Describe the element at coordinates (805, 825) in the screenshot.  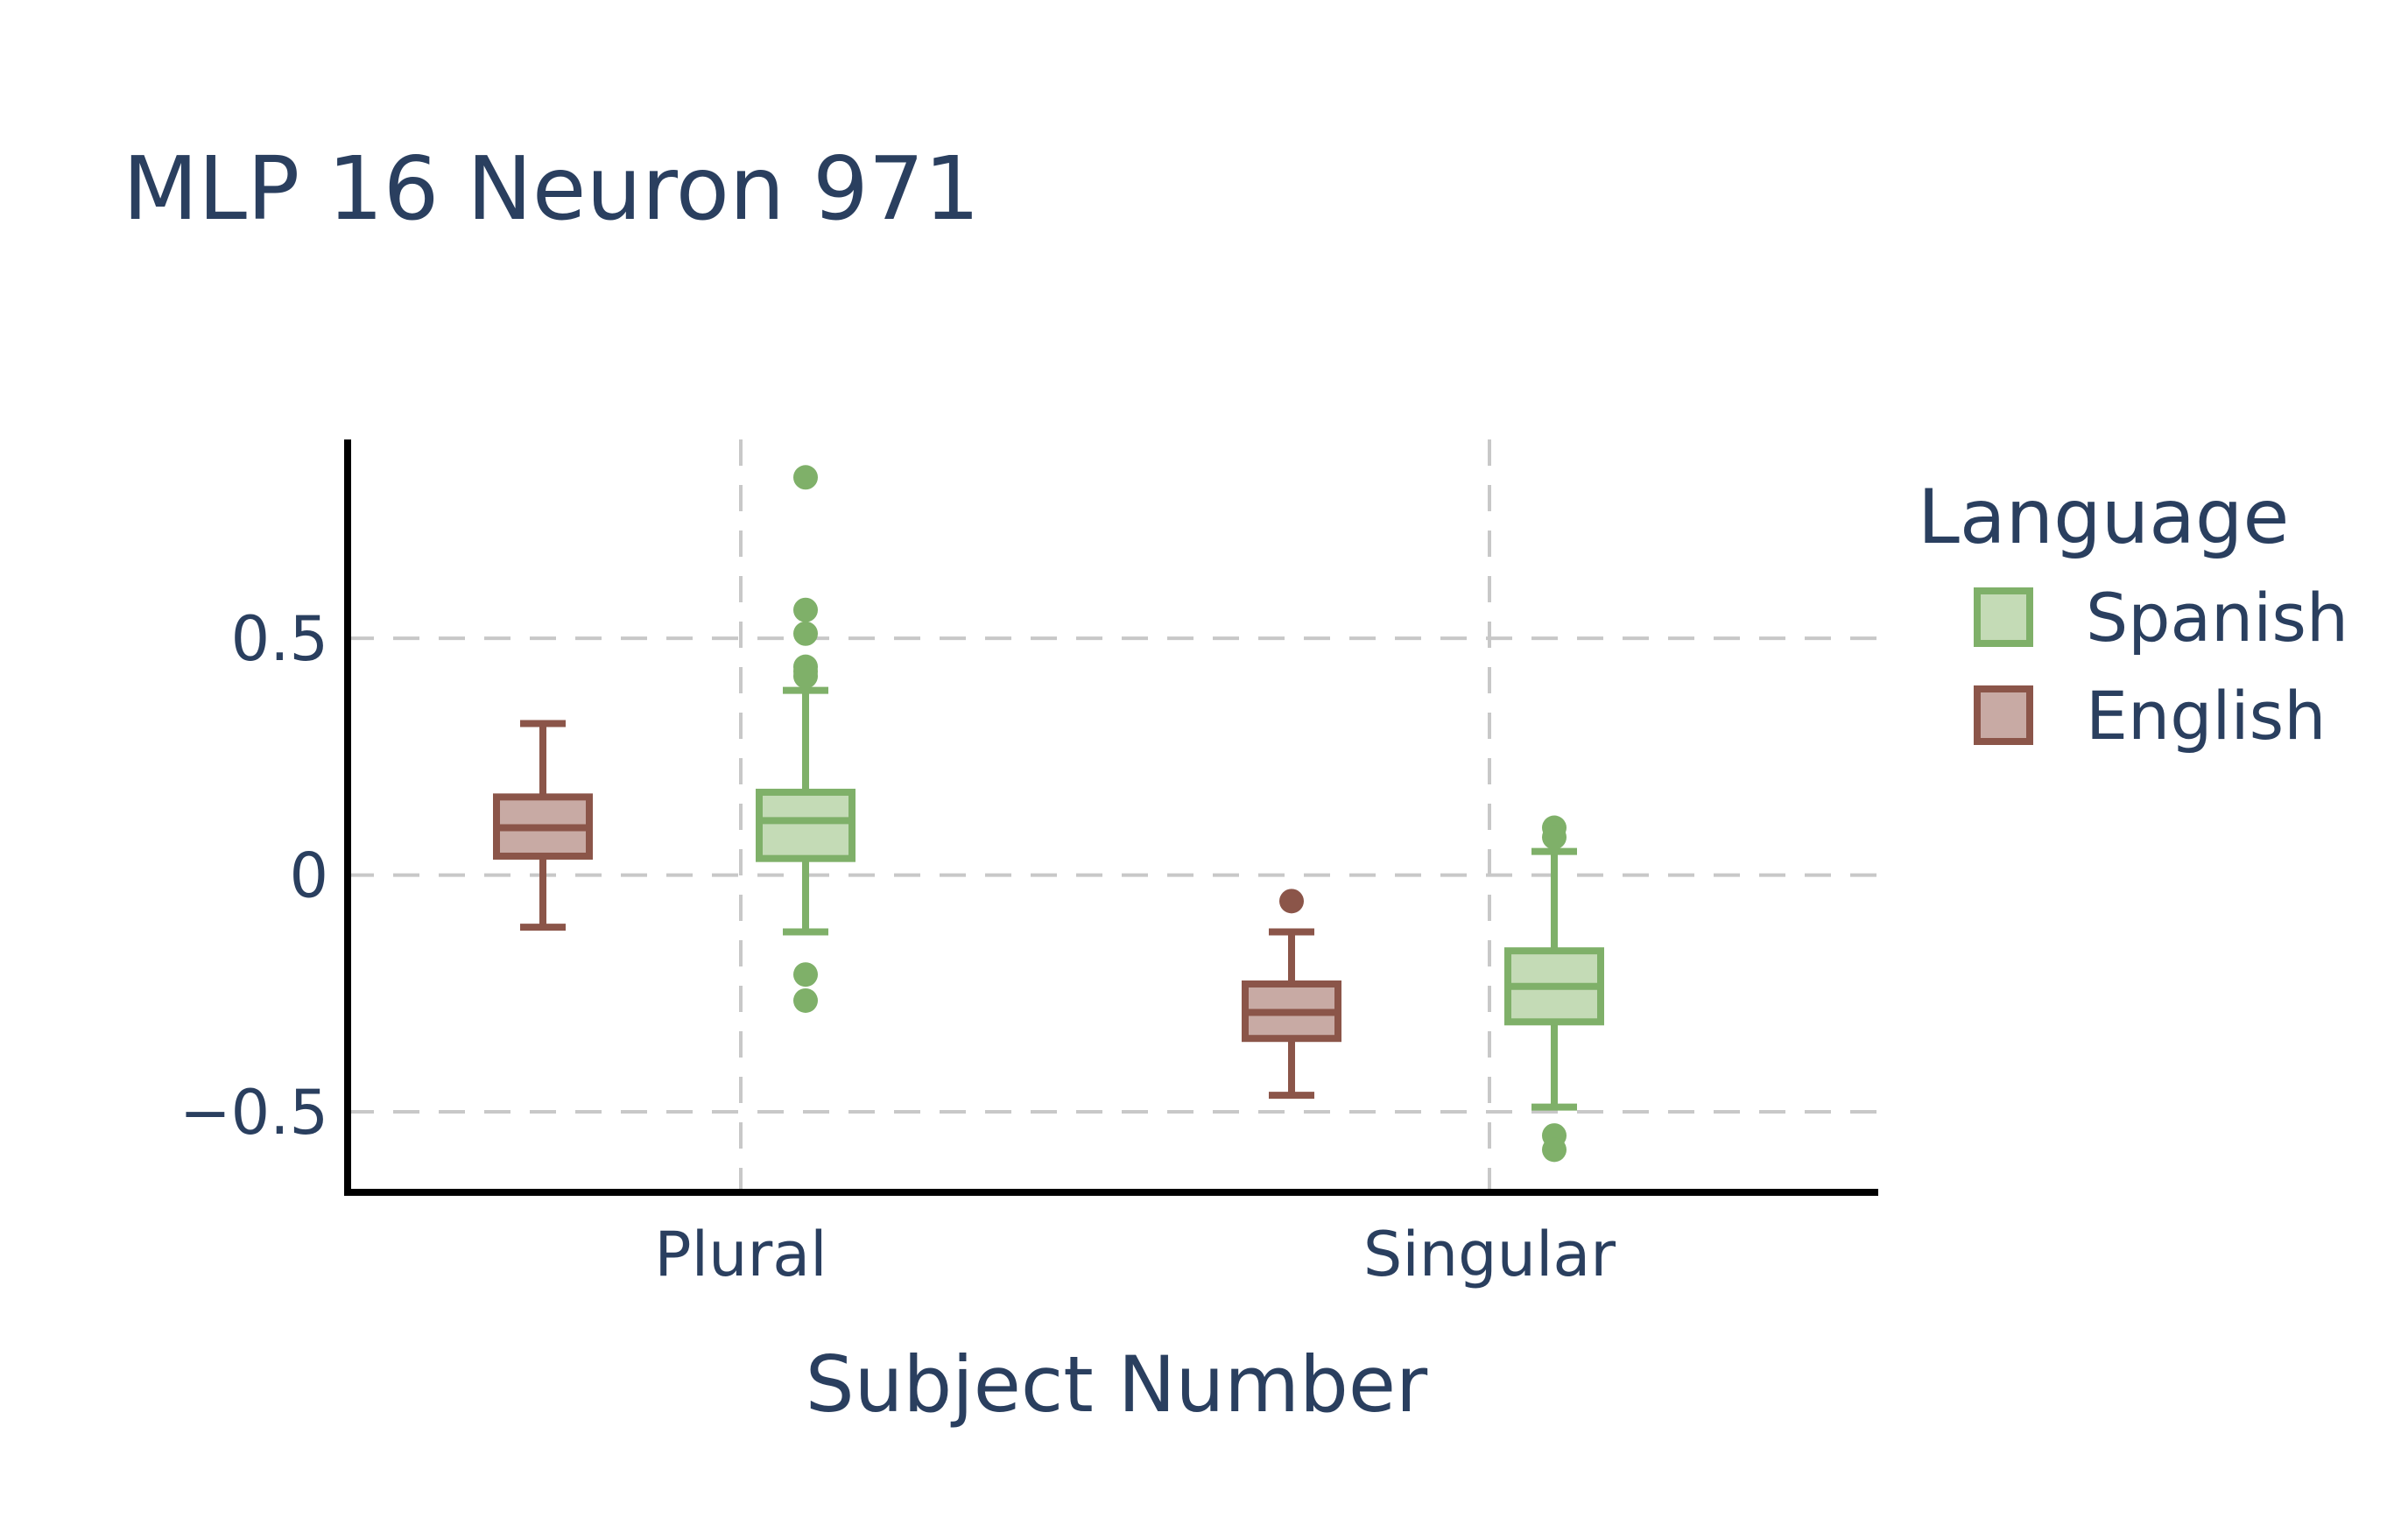
I see `box-iqr` at that location.